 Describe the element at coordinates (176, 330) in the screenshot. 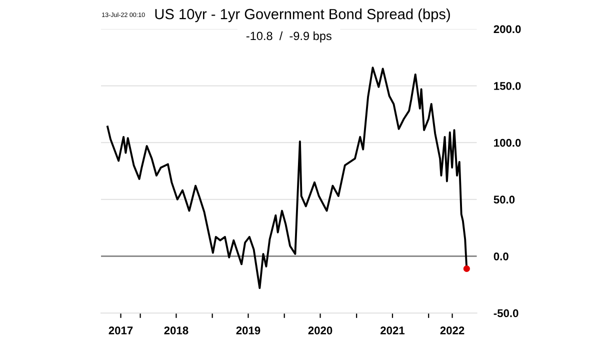

I see `x-tick-label: 2018` at that location.